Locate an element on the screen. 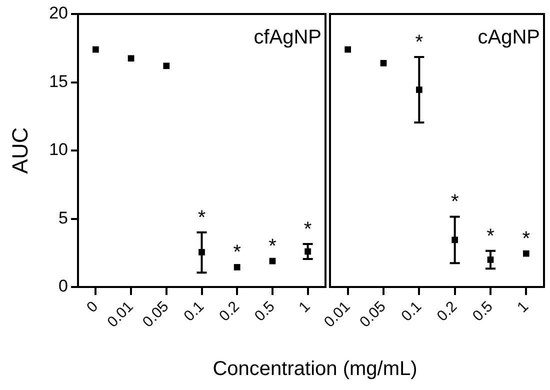 This screenshot has width=550, height=390. y-tick-label: 20 is located at coordinates (58, 13).